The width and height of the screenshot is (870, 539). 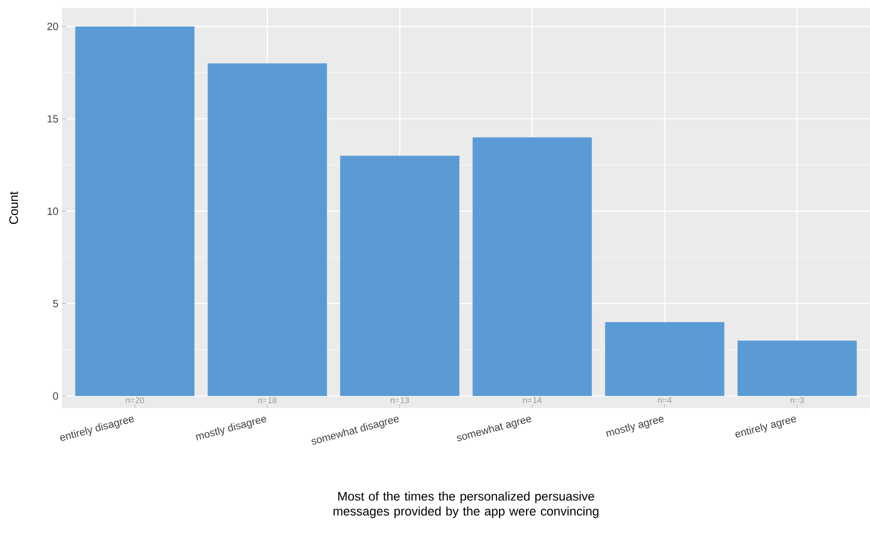 What do you see at coordinates (55, 304) in the screenshot?
I see `y-tick-label: 5` at bounding box center [55, 304].